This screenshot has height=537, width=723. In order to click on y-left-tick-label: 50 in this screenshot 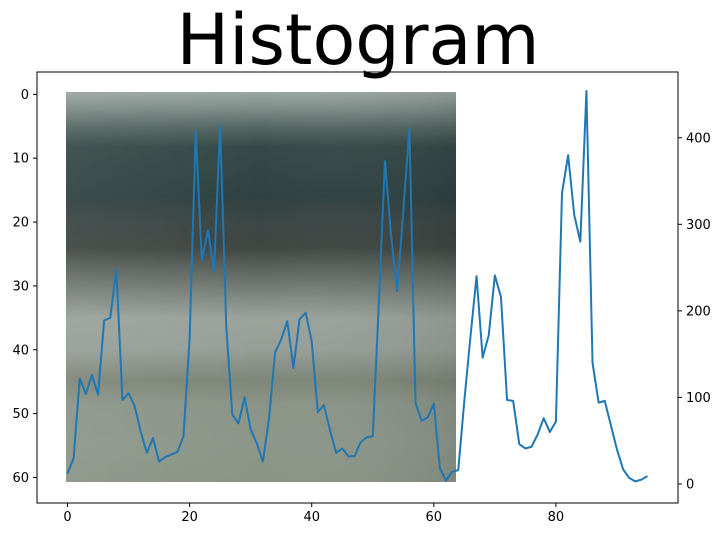, I will do `click(20, 414)`.